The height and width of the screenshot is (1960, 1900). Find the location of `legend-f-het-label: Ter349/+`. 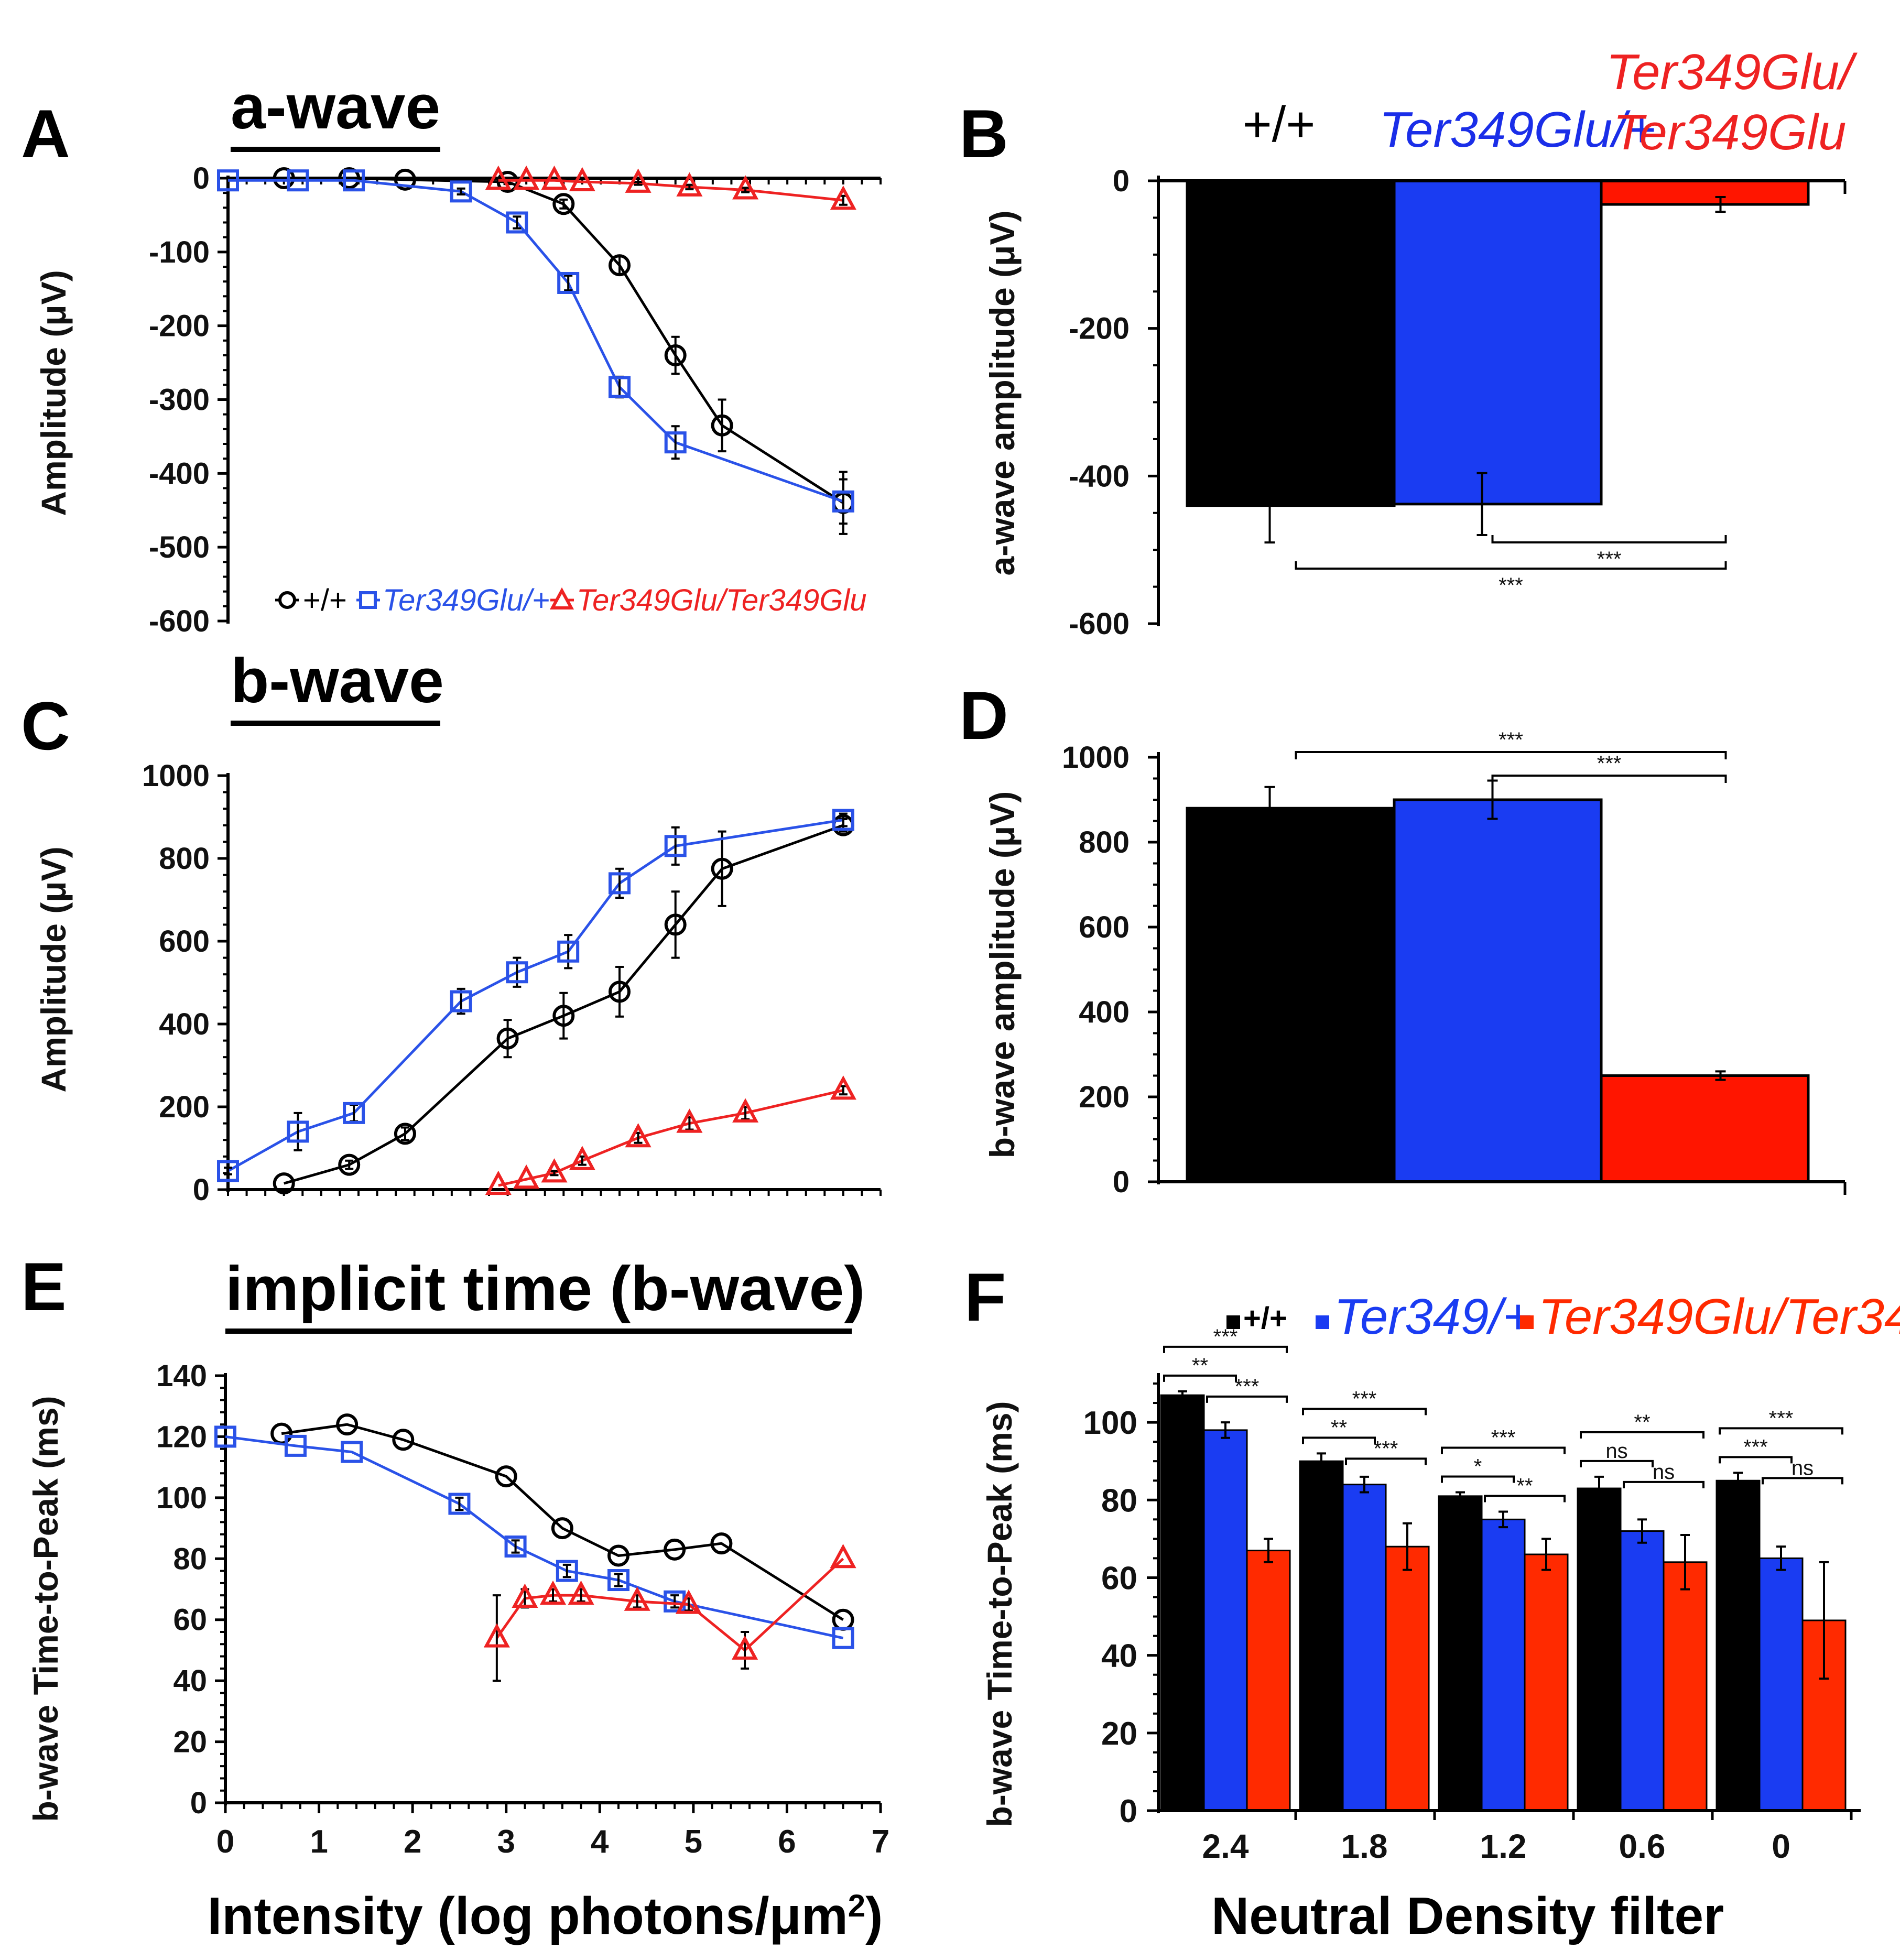

legend-f-het-label: Ter349/+ is located at coordinates (1433, 1317).